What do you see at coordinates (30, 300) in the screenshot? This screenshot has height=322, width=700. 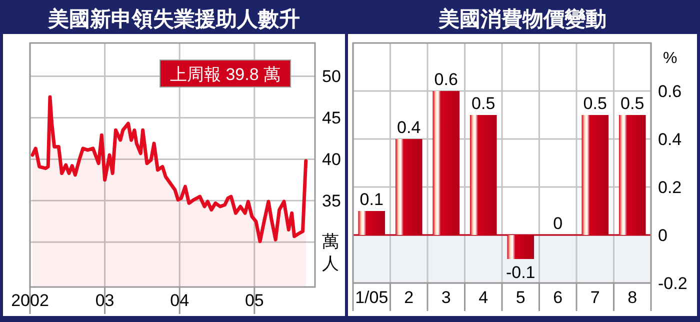 I see `x-tick-label: 2002` at bounding box center [30, 300].